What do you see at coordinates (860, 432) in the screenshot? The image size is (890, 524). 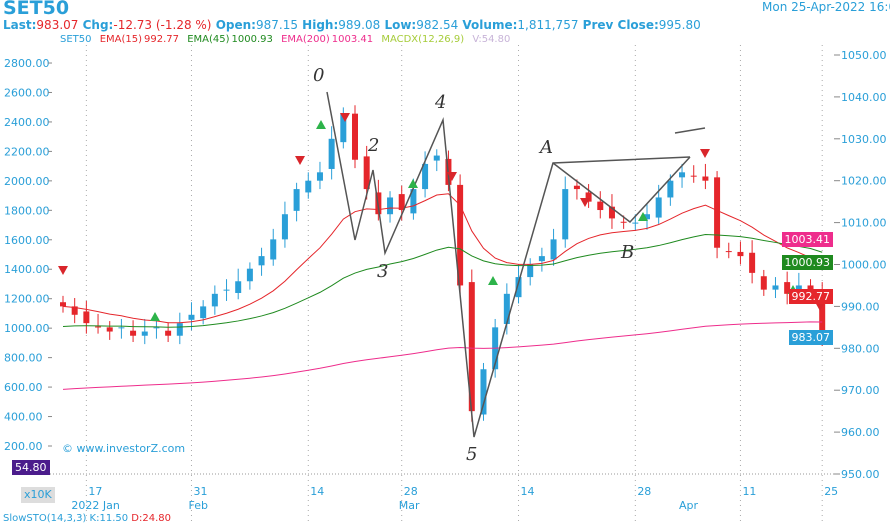 I see `y-right-tick-label: 960.00` at bounding box center [860, 432].